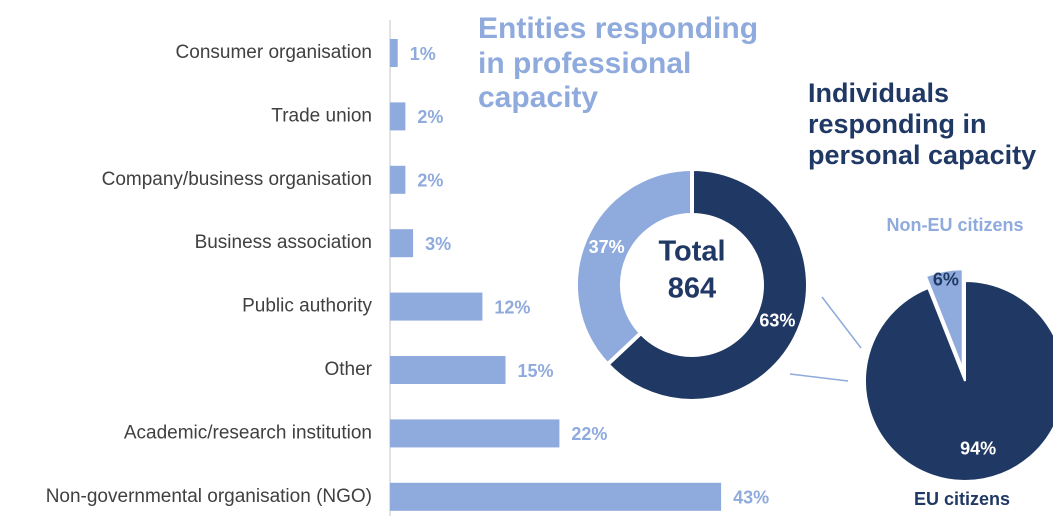  What do you see at coordinates (589, 434) in the screenshot?
I see `value-label: 22%` at bounding box center [589, 434].